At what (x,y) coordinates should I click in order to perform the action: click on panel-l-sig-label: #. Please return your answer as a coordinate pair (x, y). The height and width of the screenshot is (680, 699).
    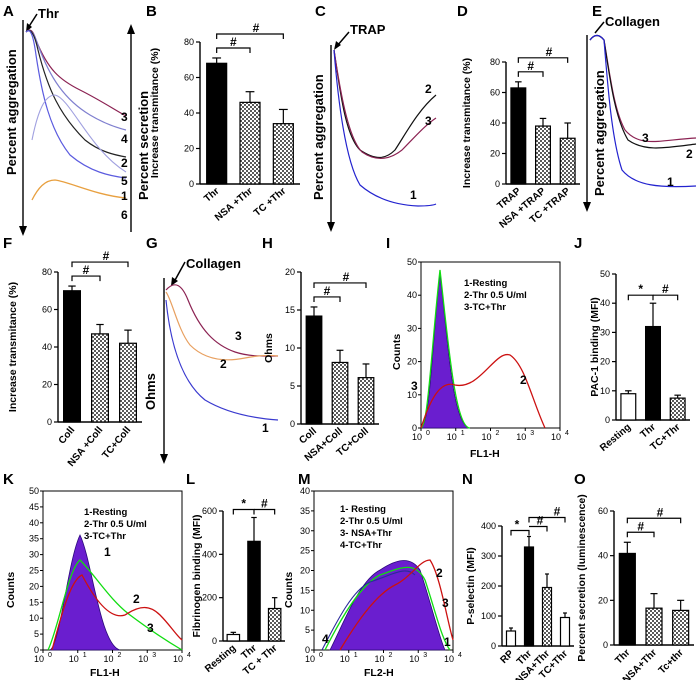
    Looking at the image, I should click on (264, 504).